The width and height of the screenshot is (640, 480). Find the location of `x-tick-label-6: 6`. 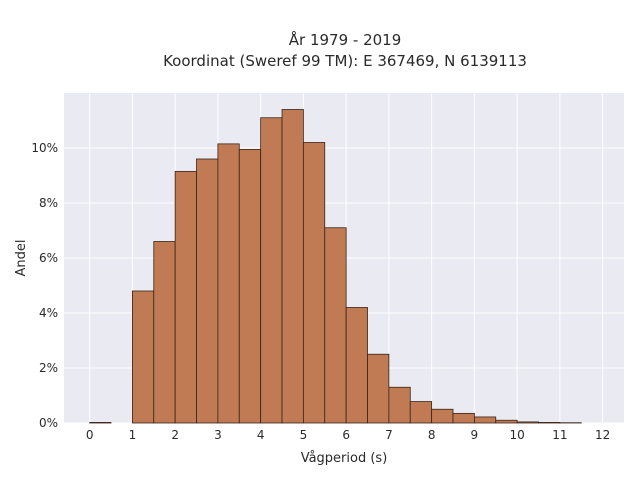

x-tick-label-6: 6 is located at coordinates (346, 435).